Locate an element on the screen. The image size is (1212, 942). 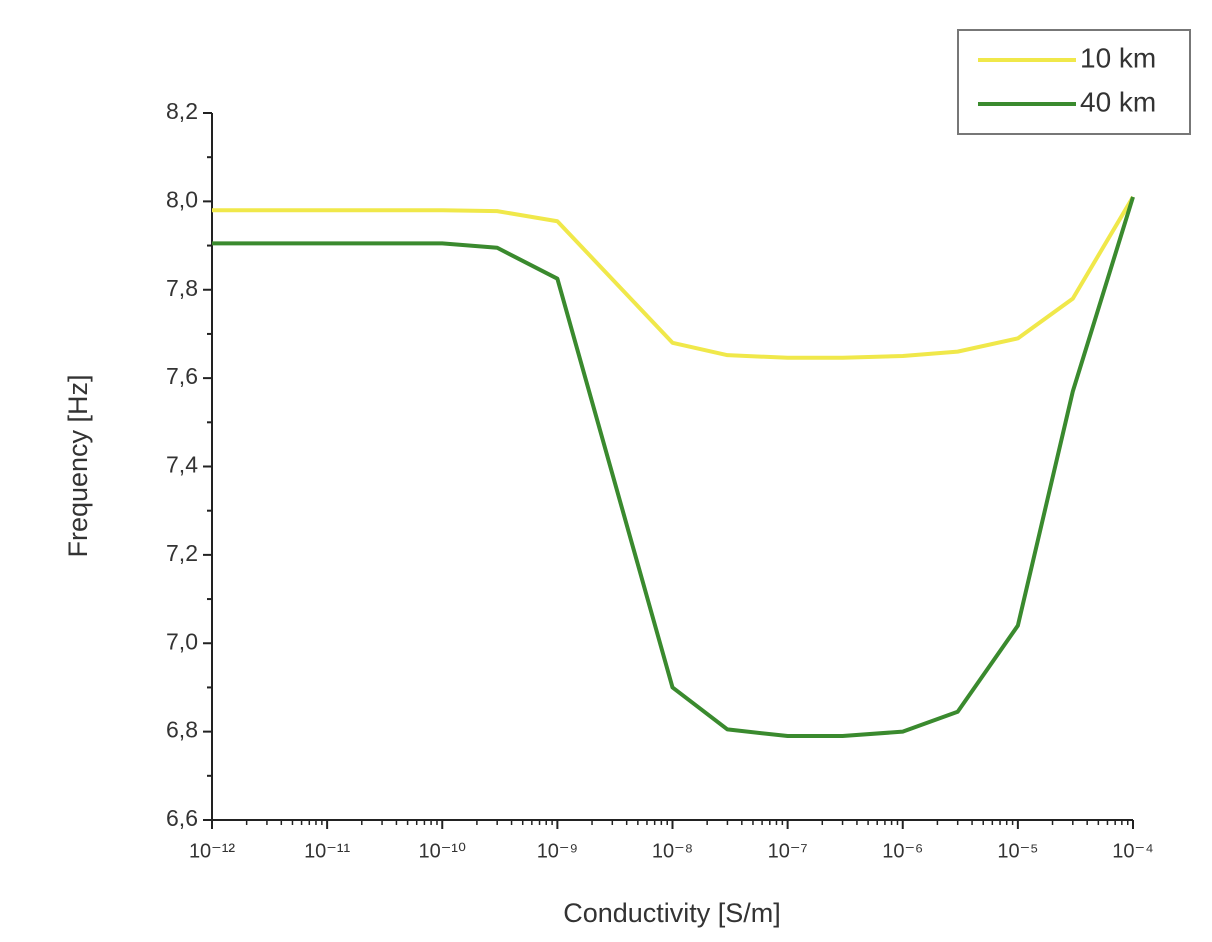
legend-box is located at coordinates (1074, 82).